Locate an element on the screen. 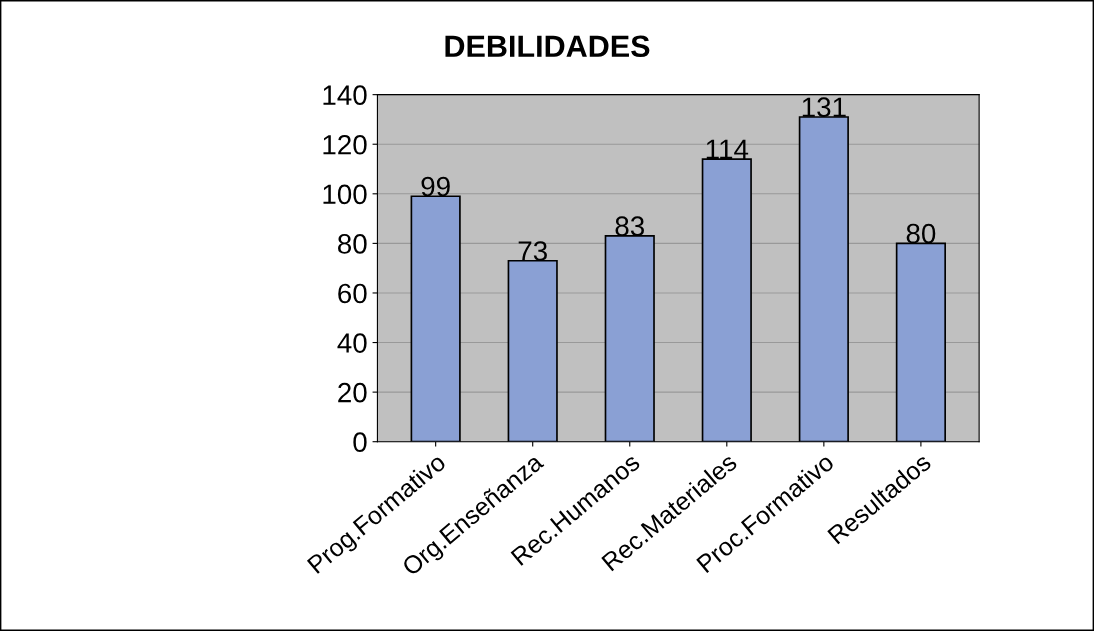  data-label: 99 is located at coordinates (435, 186).